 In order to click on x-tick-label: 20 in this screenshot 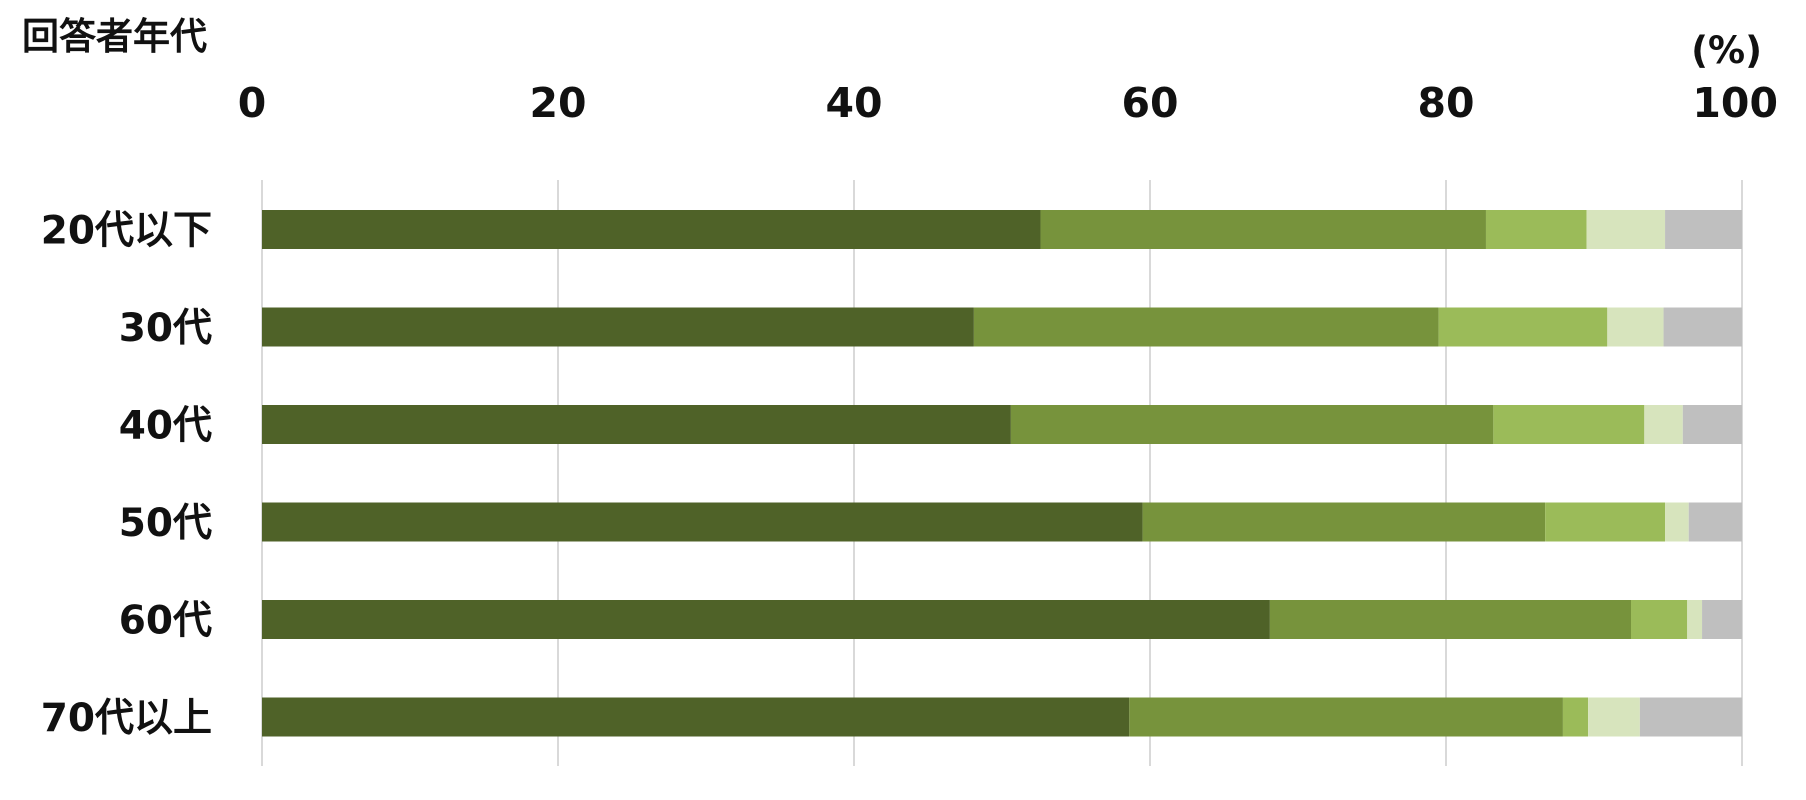, I will do `click(557, 103)`.